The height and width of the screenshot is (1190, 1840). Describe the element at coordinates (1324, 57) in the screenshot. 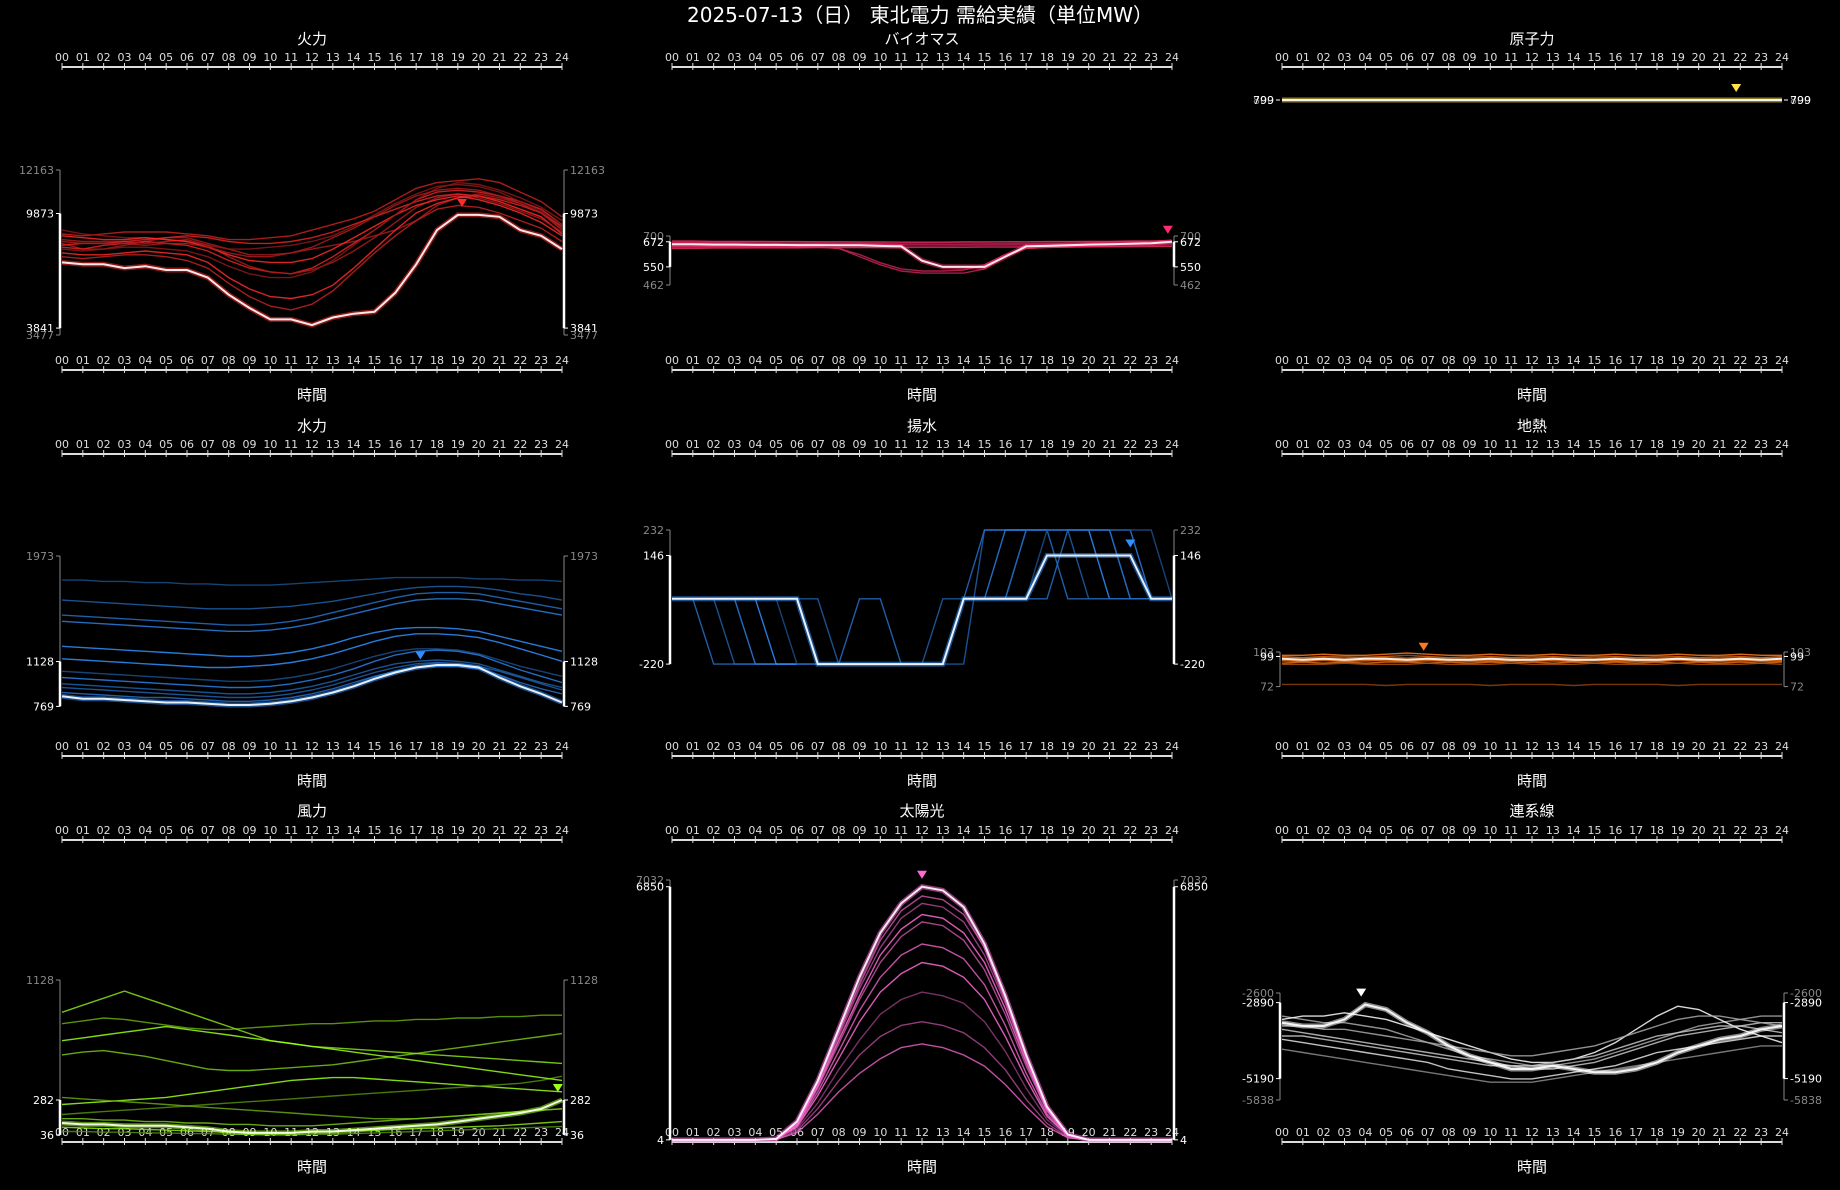

I see `panel-2-top-tick-label: 02` at that location.